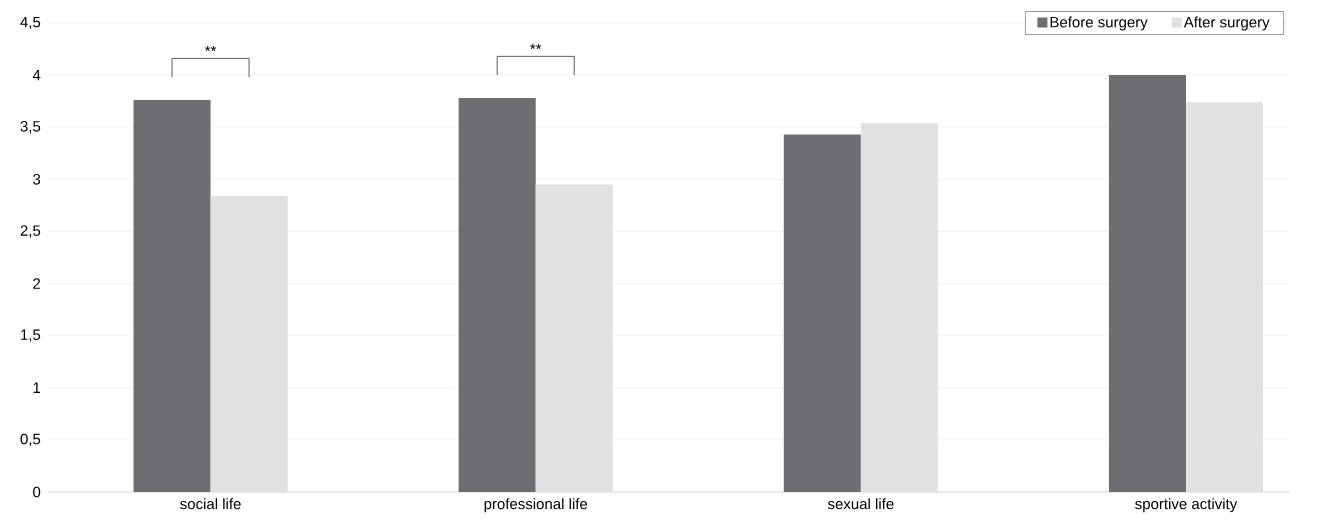  Describe the element at coordinates (210, 504) in the screenshot. I see `x-tick-label: social life` at that location.